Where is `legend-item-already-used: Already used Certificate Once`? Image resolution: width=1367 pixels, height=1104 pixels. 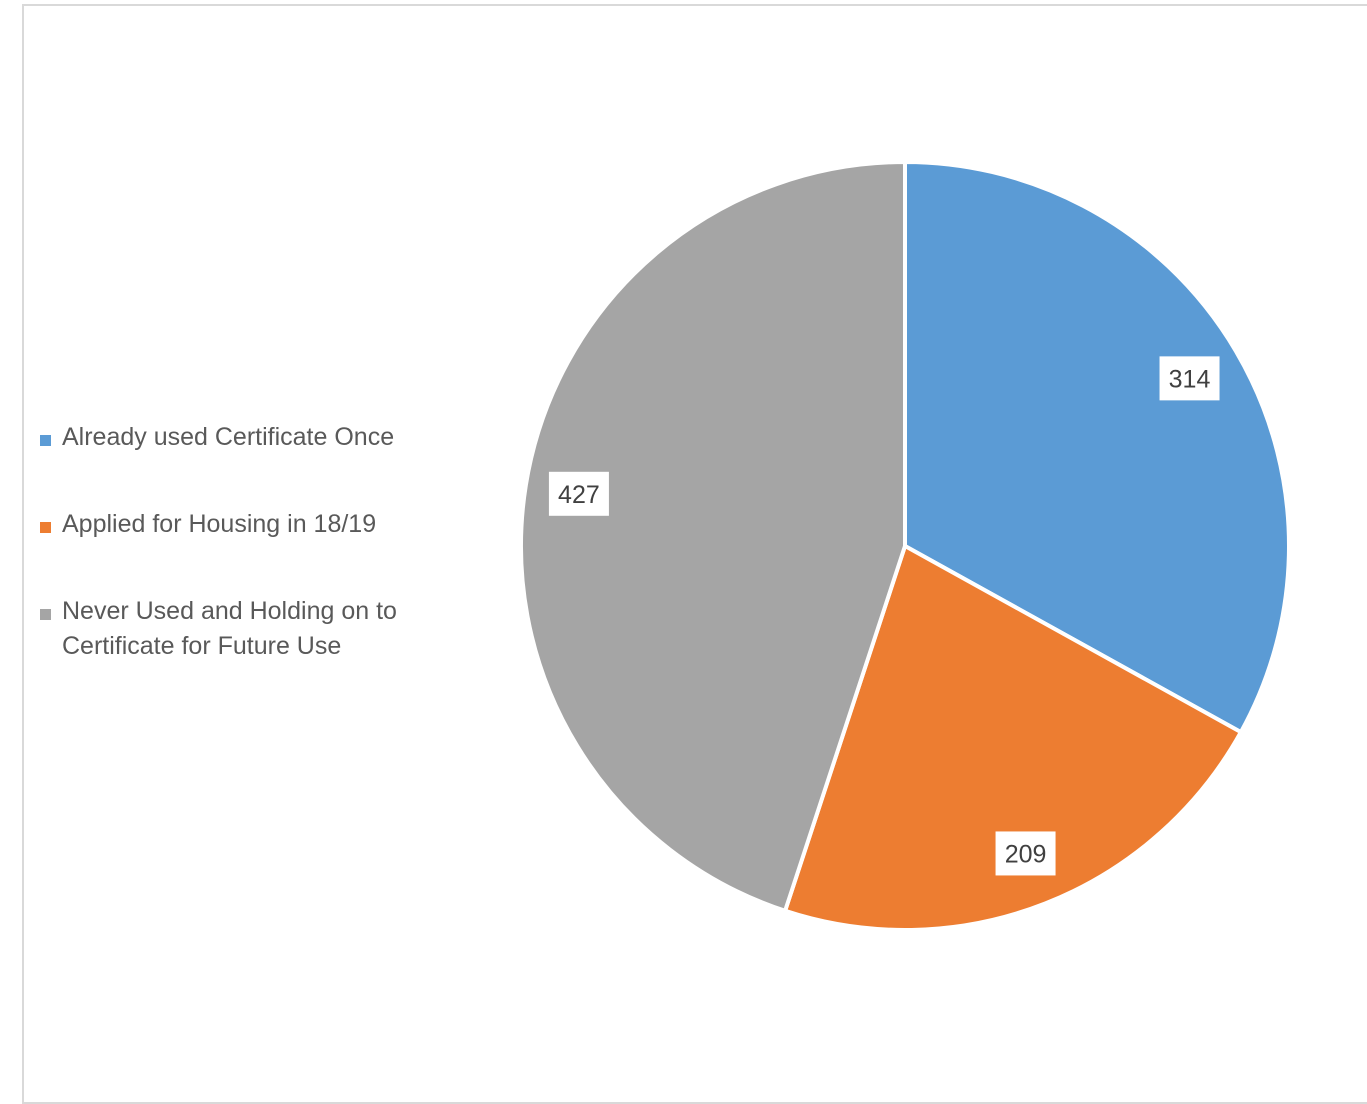 legend-item-already-used: Already used Certificate Once is located at coordinates (260, 437).